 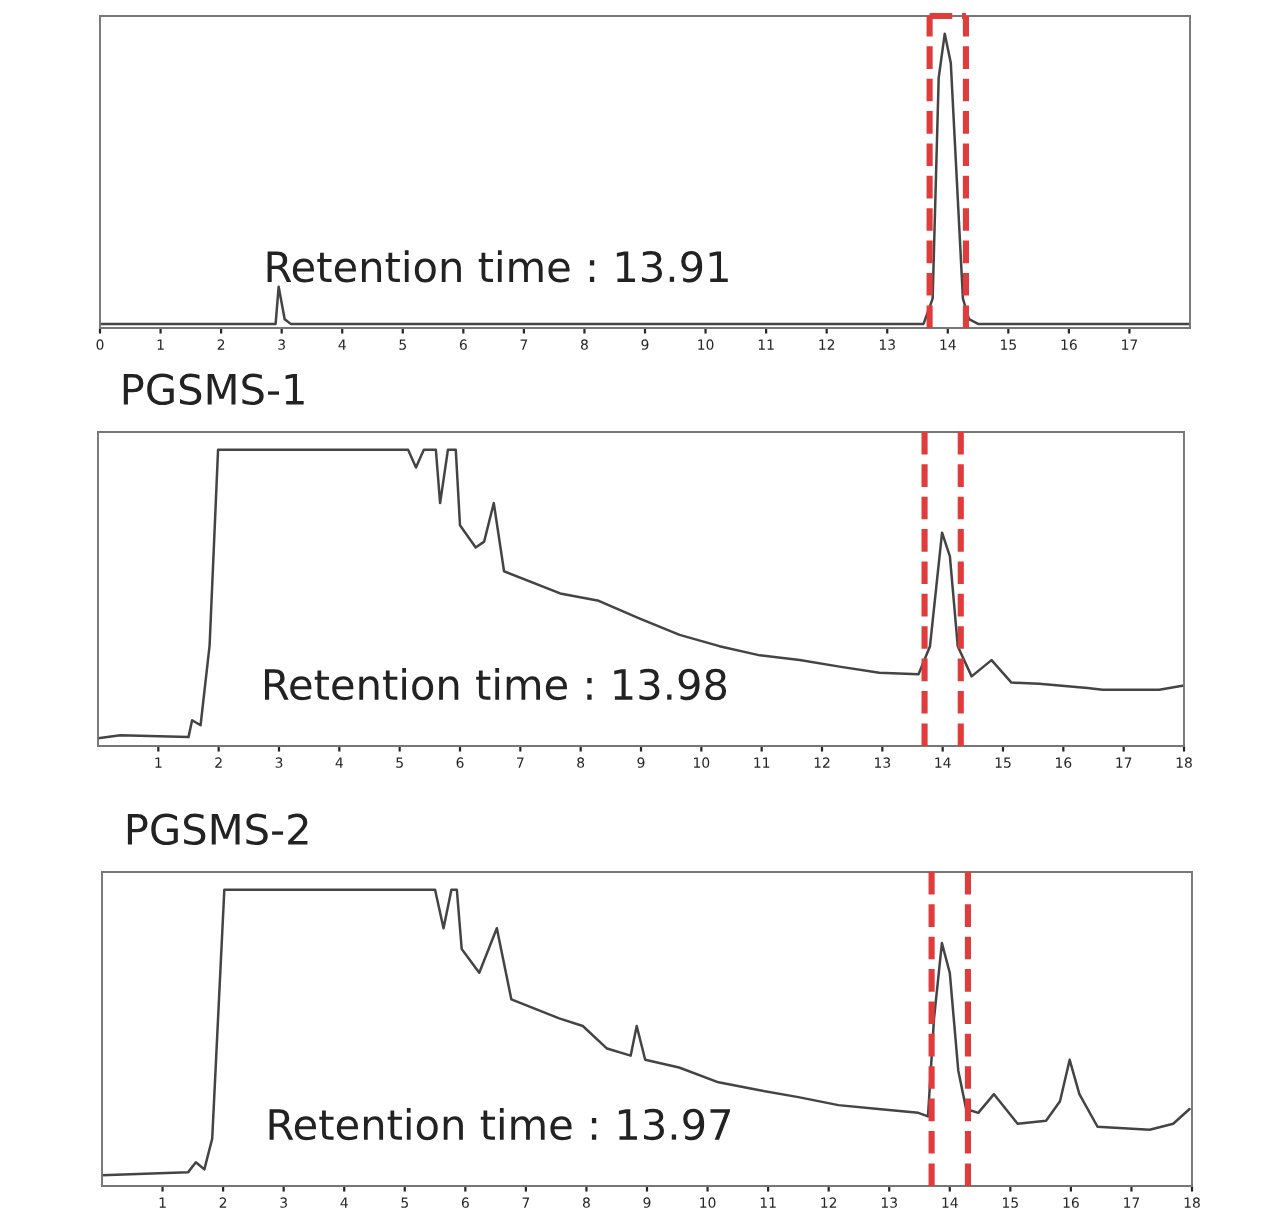 I want to click on chart-title: PGSMS-2, so click(x=217, y=829).